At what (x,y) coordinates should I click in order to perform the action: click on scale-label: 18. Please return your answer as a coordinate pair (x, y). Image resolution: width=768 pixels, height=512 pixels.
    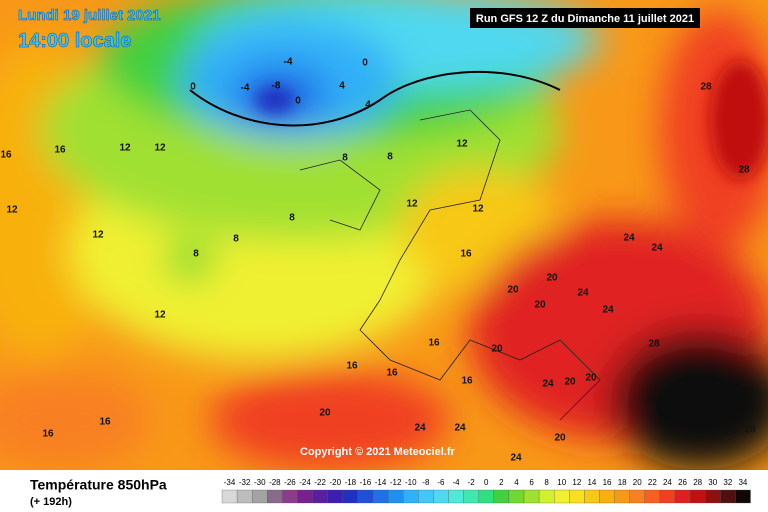
    Looking at the image, I should click on (622, 482).